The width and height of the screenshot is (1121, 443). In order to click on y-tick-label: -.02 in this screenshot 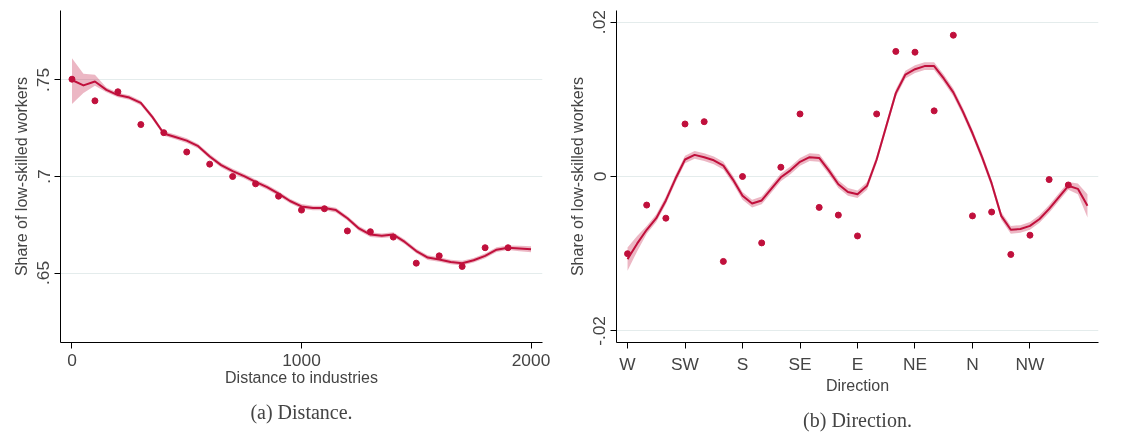, I will do `click(599, 330)`.